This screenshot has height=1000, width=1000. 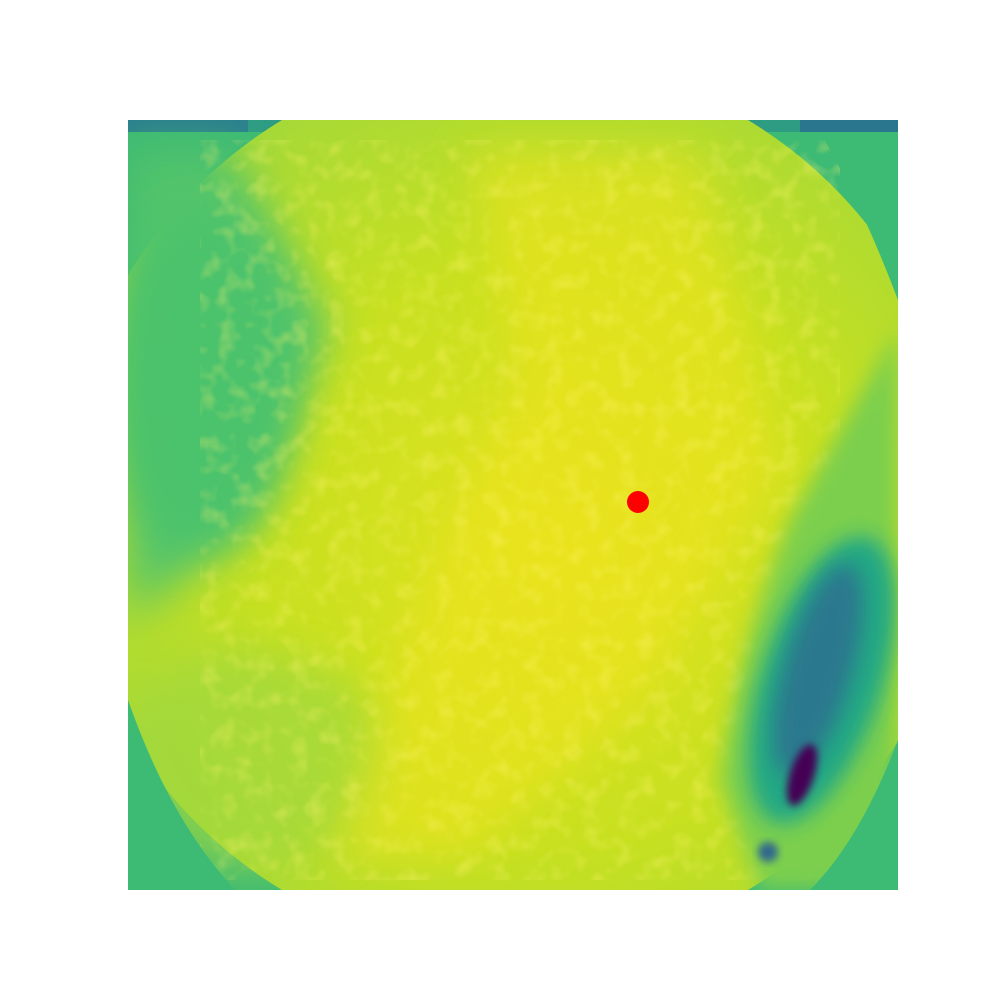 What do you see at coordinates (768, 852) in the screenshot?
I see `heatmap-low-spot-tail` at bounding box center [768, 852].